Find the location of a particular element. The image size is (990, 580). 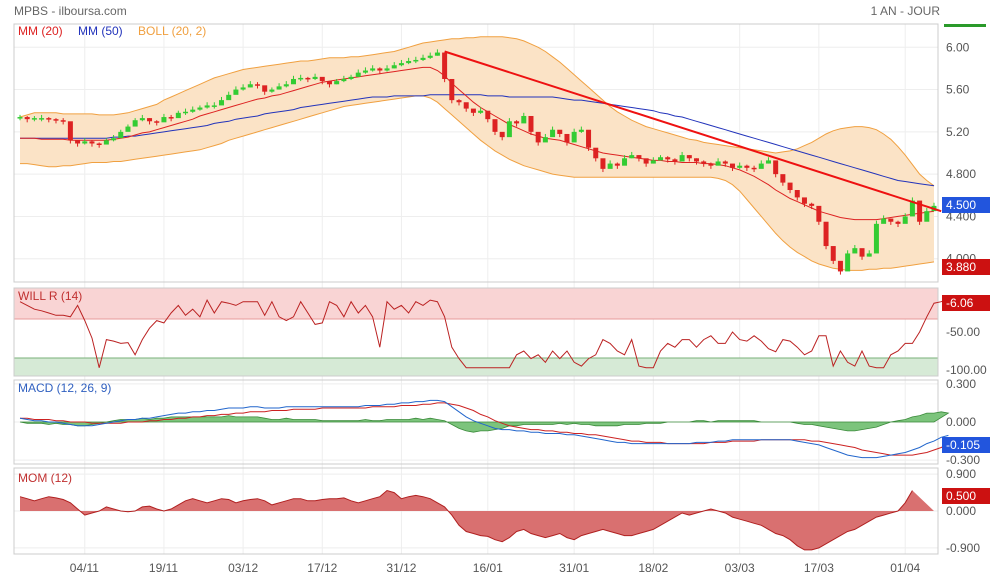

legend-boll: BOLL (20, 2) is located at coordinates (172, 31).